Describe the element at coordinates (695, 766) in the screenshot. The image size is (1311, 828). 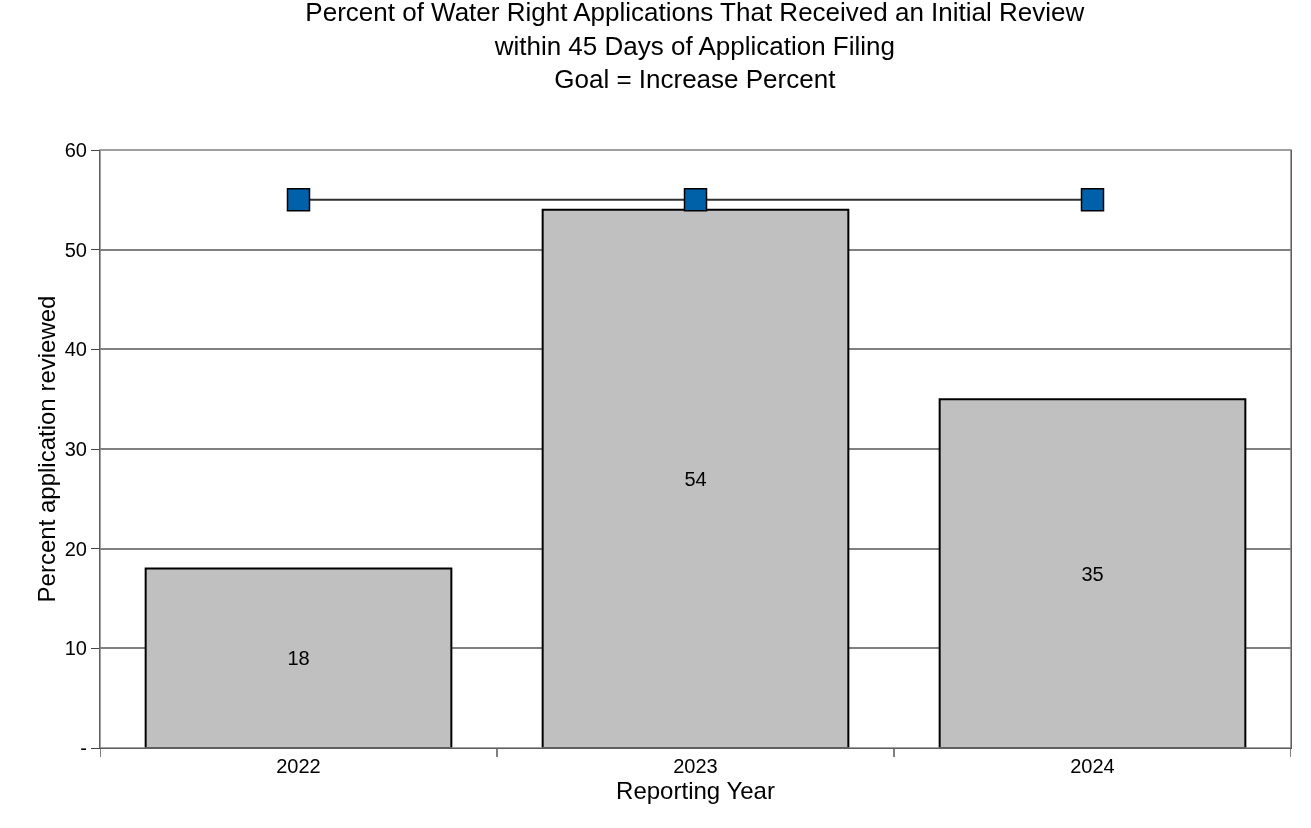
I see `x-tick-label: 2023` at that location.